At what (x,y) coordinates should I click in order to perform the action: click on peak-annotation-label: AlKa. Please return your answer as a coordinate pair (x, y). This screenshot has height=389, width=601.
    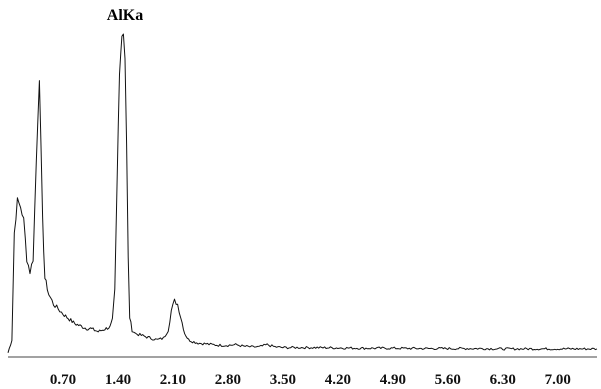
    Looking at the image, I should click on (125, 15).